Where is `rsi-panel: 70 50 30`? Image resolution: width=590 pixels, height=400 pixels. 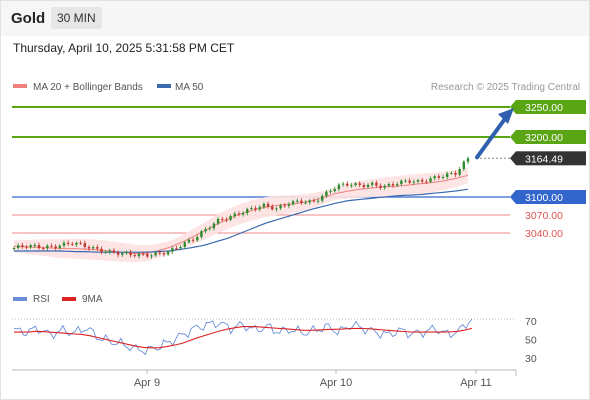
rsi-panel: 70 50 30 is located at coordinates (274, 340).